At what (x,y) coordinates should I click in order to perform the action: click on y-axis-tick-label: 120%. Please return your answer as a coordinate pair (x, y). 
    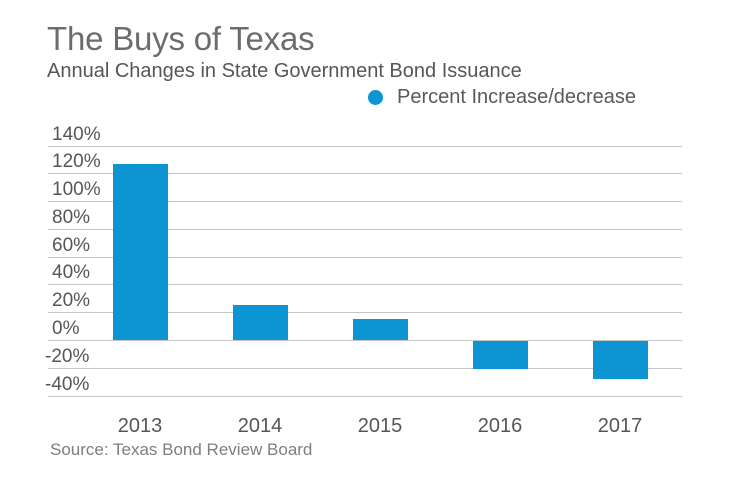
    Looking at the image, I should click on (76, 161).